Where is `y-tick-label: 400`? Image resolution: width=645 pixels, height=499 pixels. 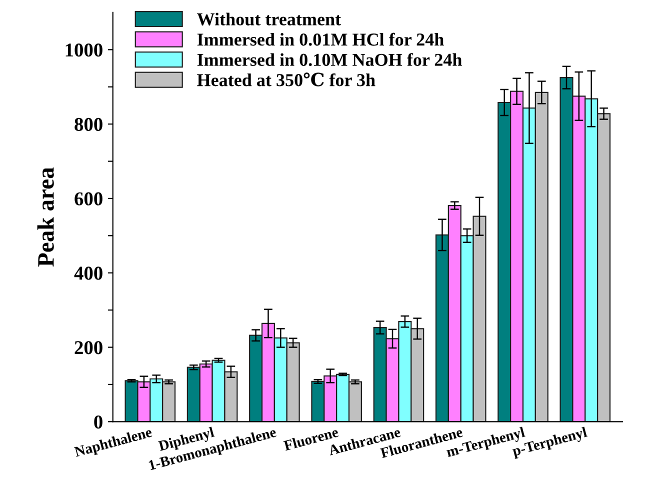 y-tick-label: 400 is located at coordinates (88, 273).